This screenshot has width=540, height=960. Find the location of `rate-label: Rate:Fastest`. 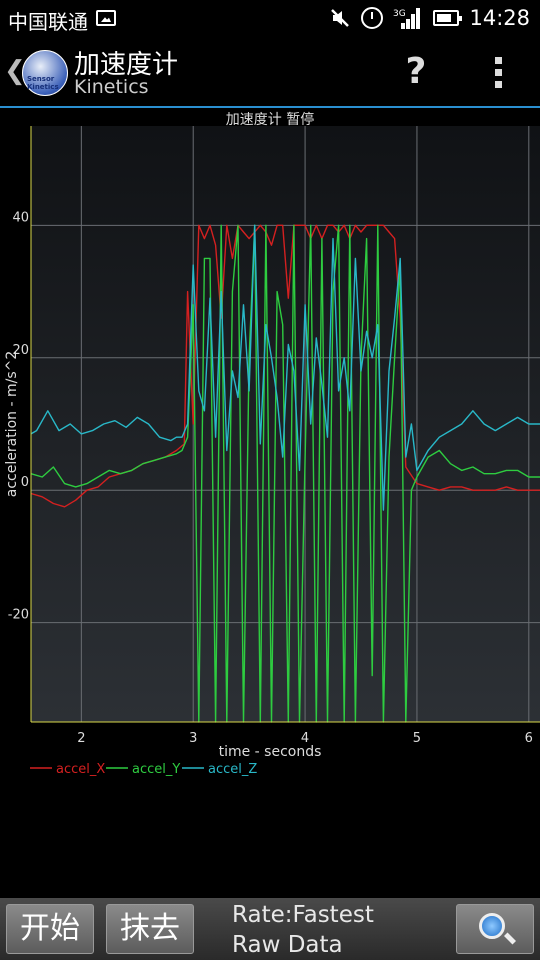

rate-label: Rate:Fastest is located at coordinates (303, 915).